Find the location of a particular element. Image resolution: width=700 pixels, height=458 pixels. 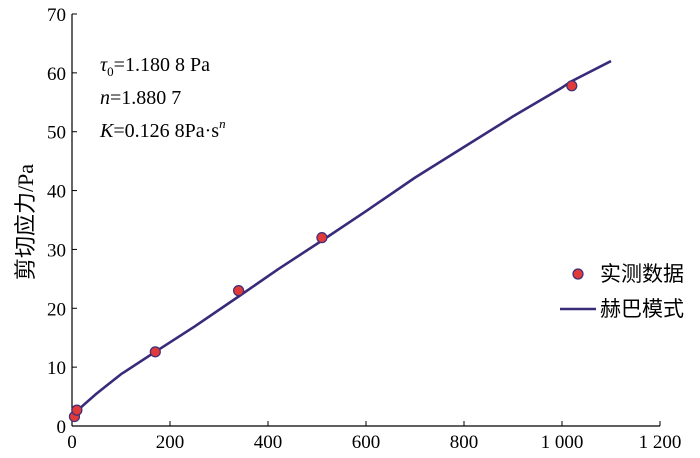

annotation-subscript: 0 is located at coordinates (110, 71).